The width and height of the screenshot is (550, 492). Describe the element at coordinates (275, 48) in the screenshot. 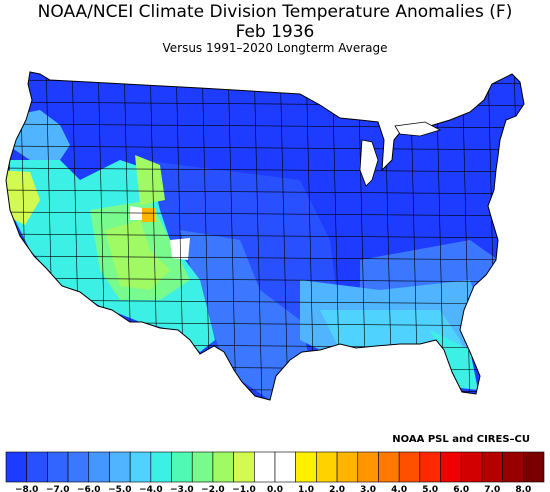

I see `map-caption: Versus 1991–2020 Longterm Average` at that location.